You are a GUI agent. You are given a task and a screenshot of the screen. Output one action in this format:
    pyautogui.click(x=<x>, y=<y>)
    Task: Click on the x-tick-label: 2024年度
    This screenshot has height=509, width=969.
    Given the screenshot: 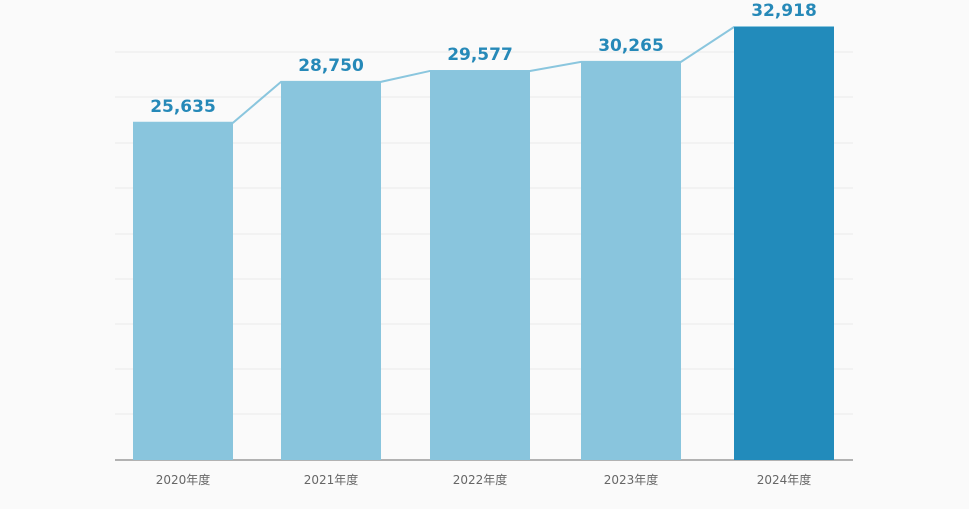 What is the action you would take?
    pyautogui.click(x=784, y=479)
    